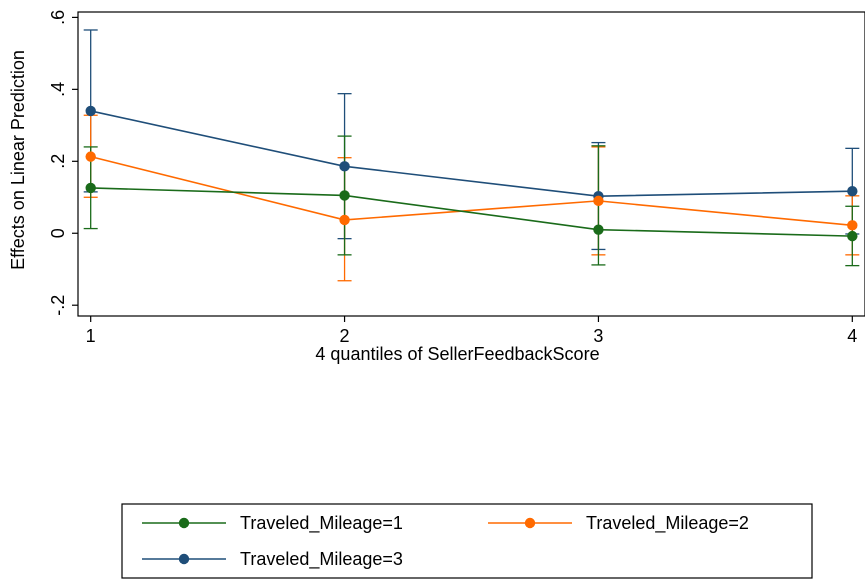  Describe the element at coordinates (58, 17) in the screenshot. I see `y-tick-label: .6` at that location.